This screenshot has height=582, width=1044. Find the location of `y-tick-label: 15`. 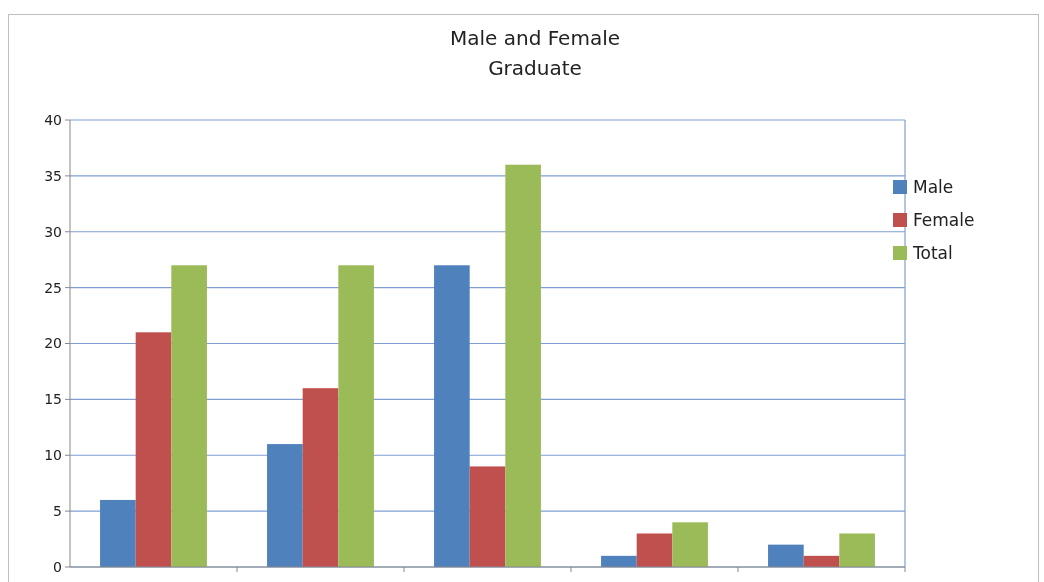

y-tick-label: 15 is located at coordinates (53, 399).